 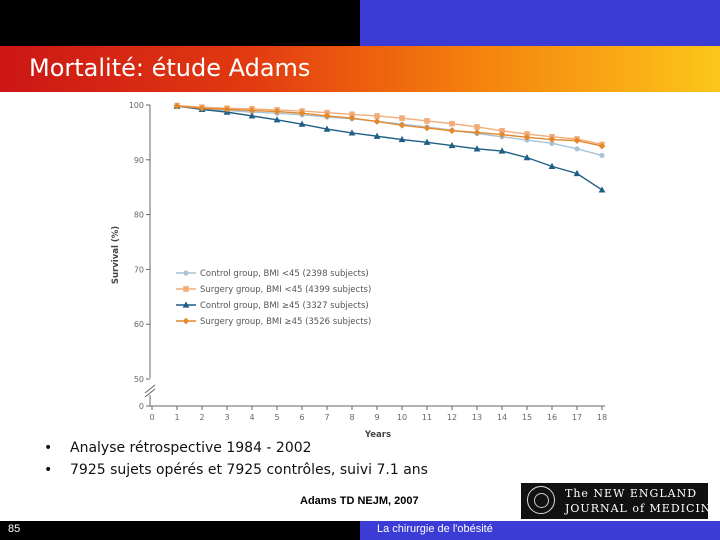 What do you see at coordinates (540, 23) in the screenshot?
I see `top-bar-blue` at bounding box center [540, 23].